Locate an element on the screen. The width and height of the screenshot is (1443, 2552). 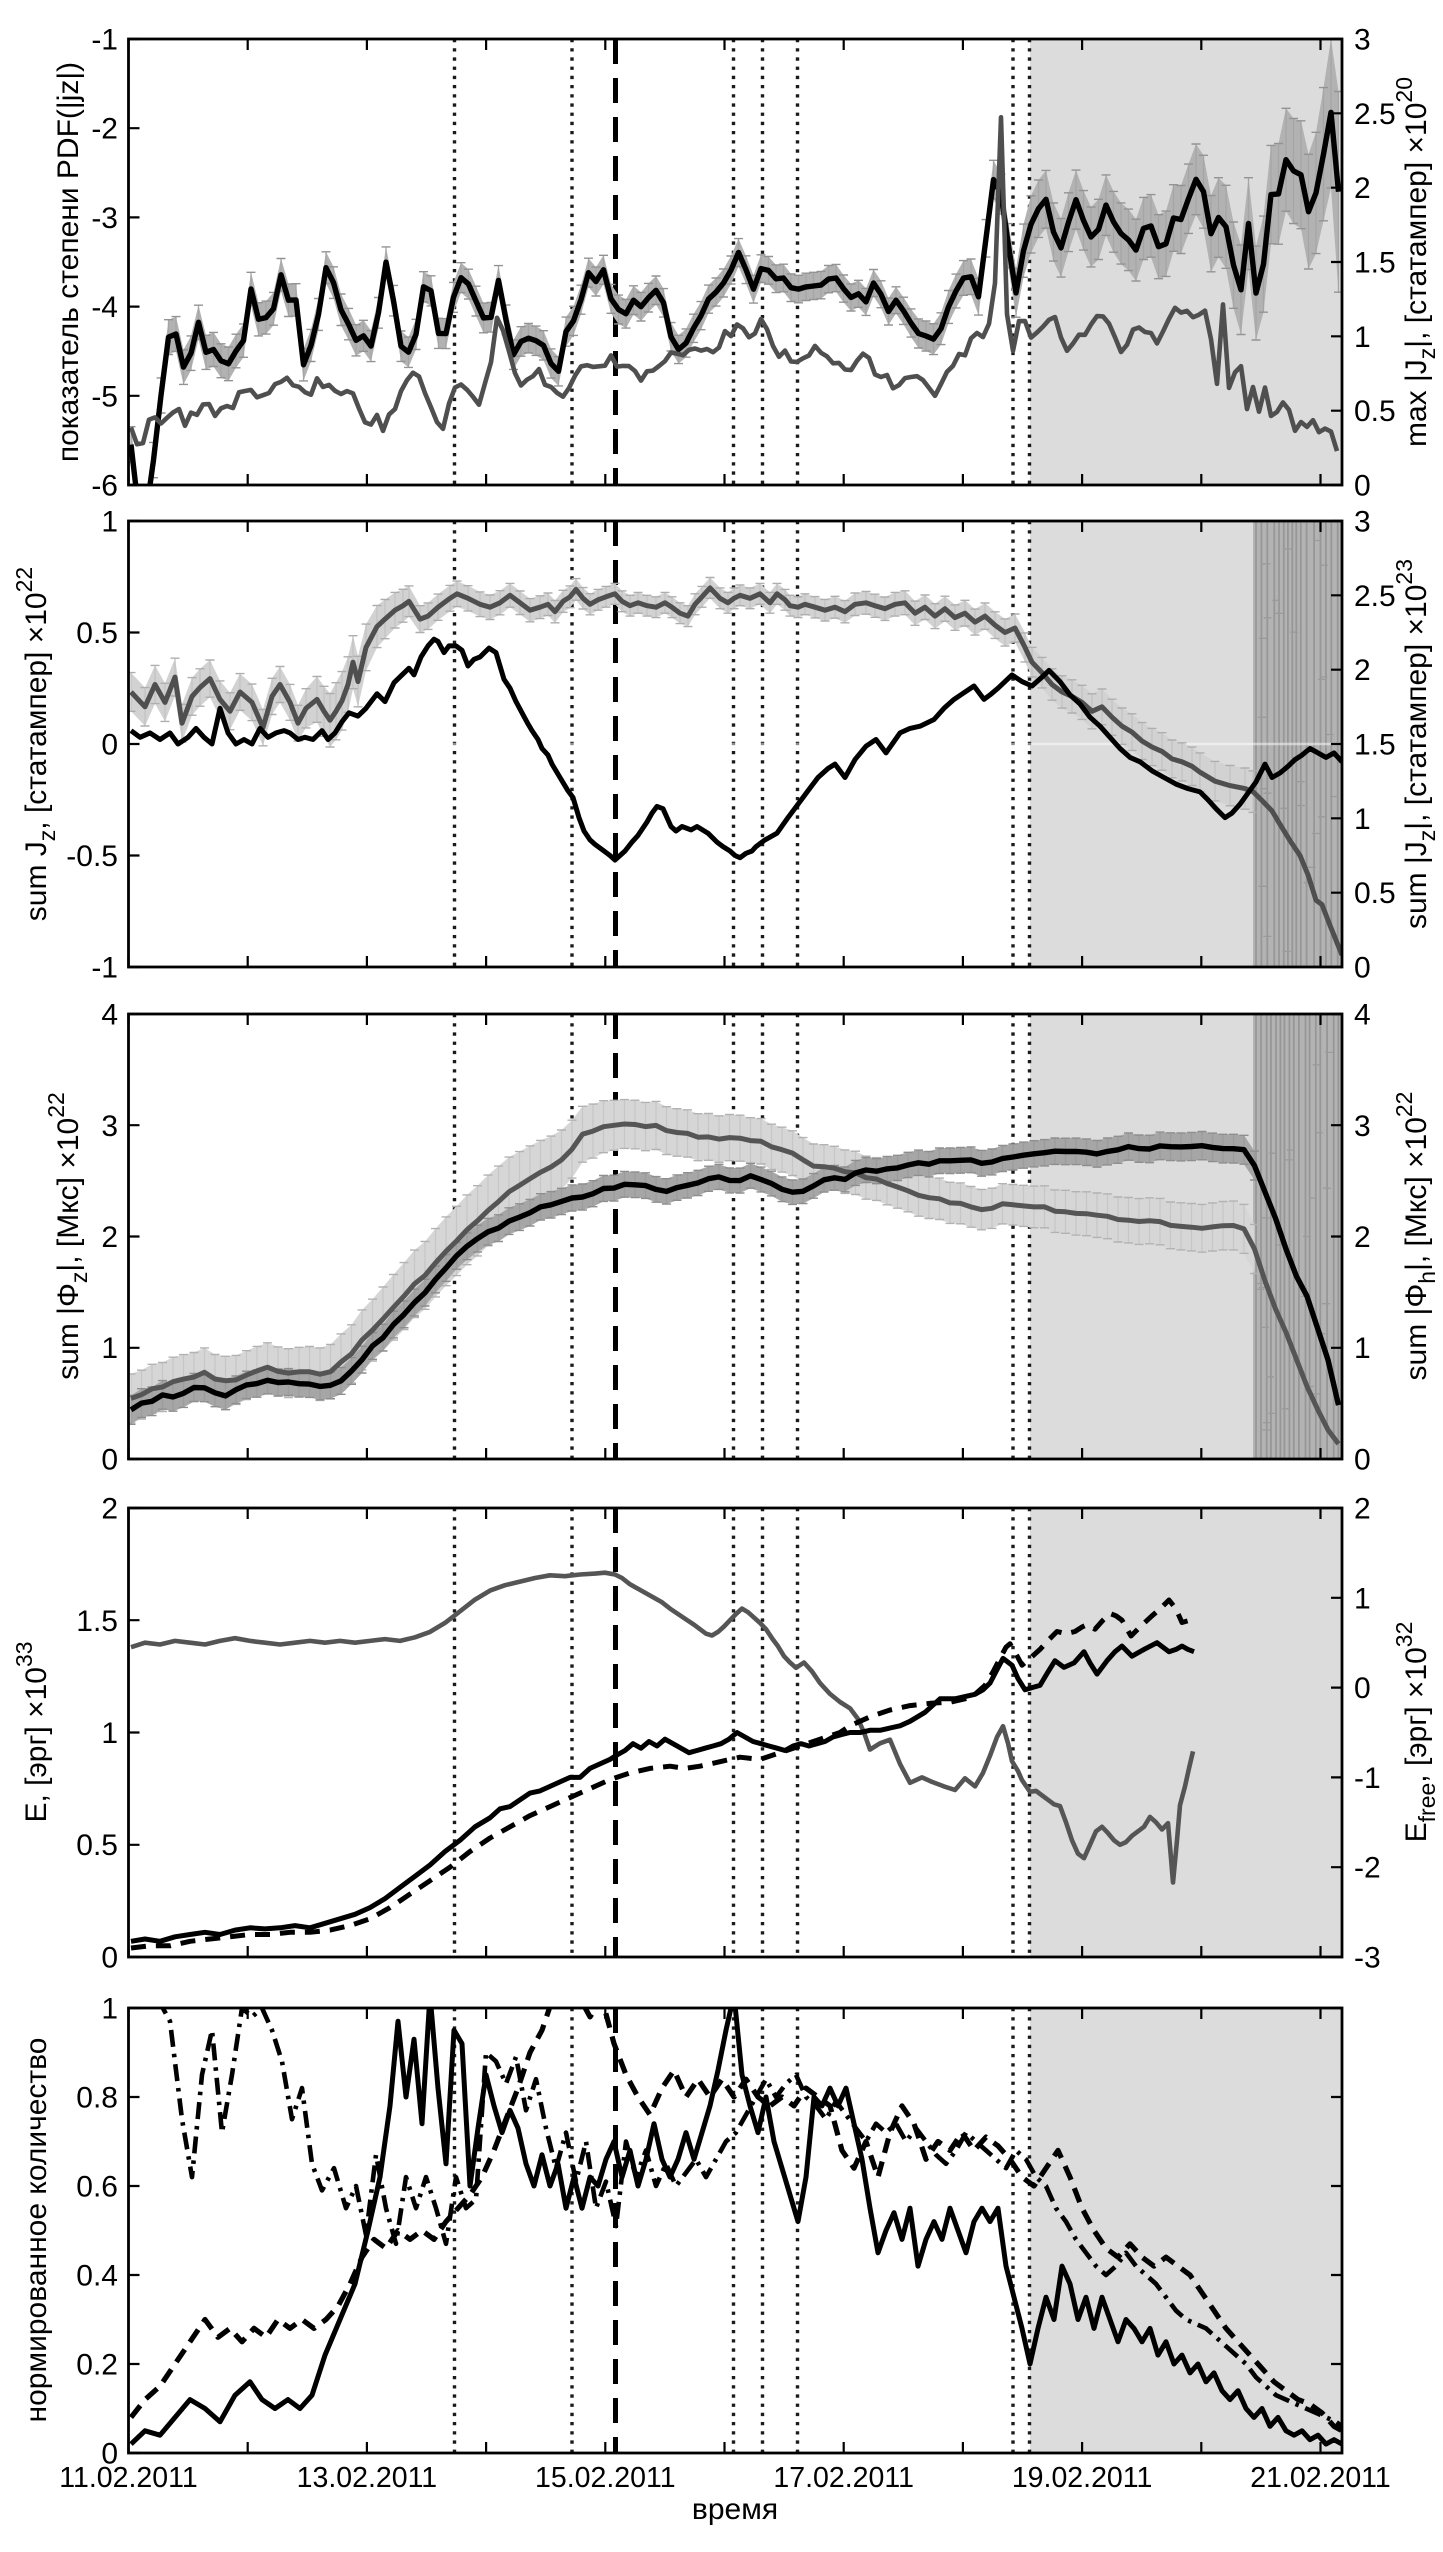
svg-text: 17.02.2011 is located at coordinates (843, 2478).